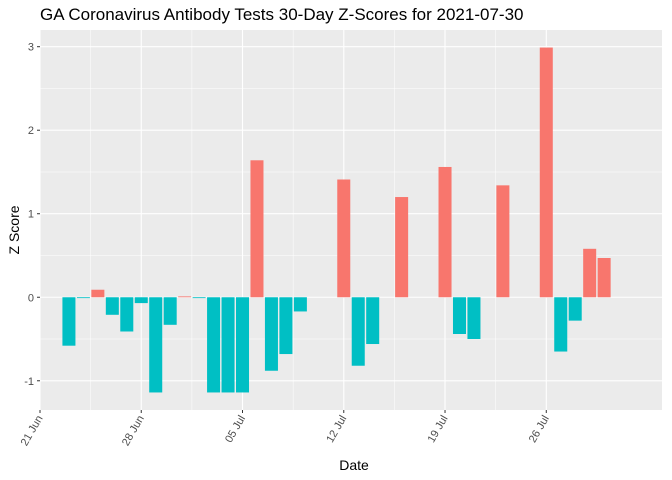 The width and height of the screenshot is (672, 480). I want to click on x-axis: 21 Jun 28 Jun 05 Jul 12 Jul 19 Jul 26 Jul, so click(285, 429).